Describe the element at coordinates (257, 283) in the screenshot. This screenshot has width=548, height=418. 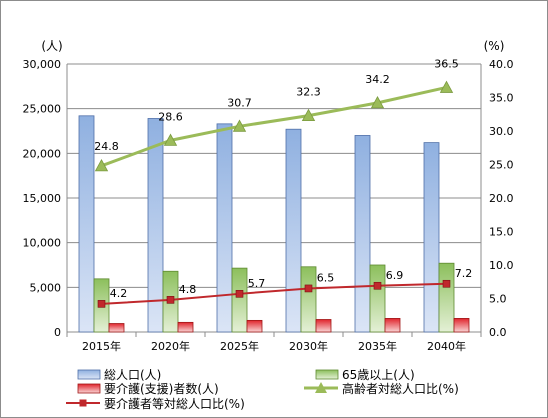
I see `data-label: 5.7` at that location.